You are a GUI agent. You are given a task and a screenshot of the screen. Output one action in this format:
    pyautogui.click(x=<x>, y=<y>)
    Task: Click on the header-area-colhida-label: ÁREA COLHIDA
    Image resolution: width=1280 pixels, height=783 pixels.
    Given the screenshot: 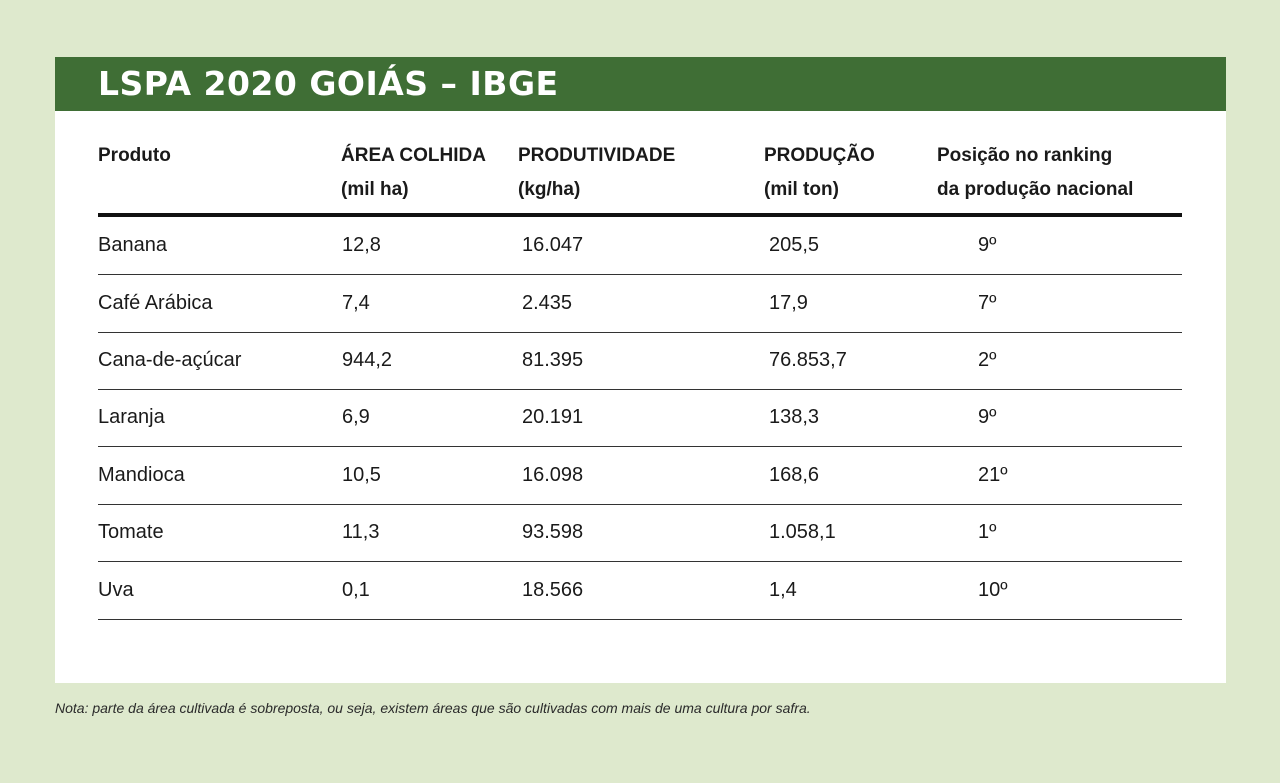 What is the action you would take?
    pyautogui.click(x=413, y=155)
    